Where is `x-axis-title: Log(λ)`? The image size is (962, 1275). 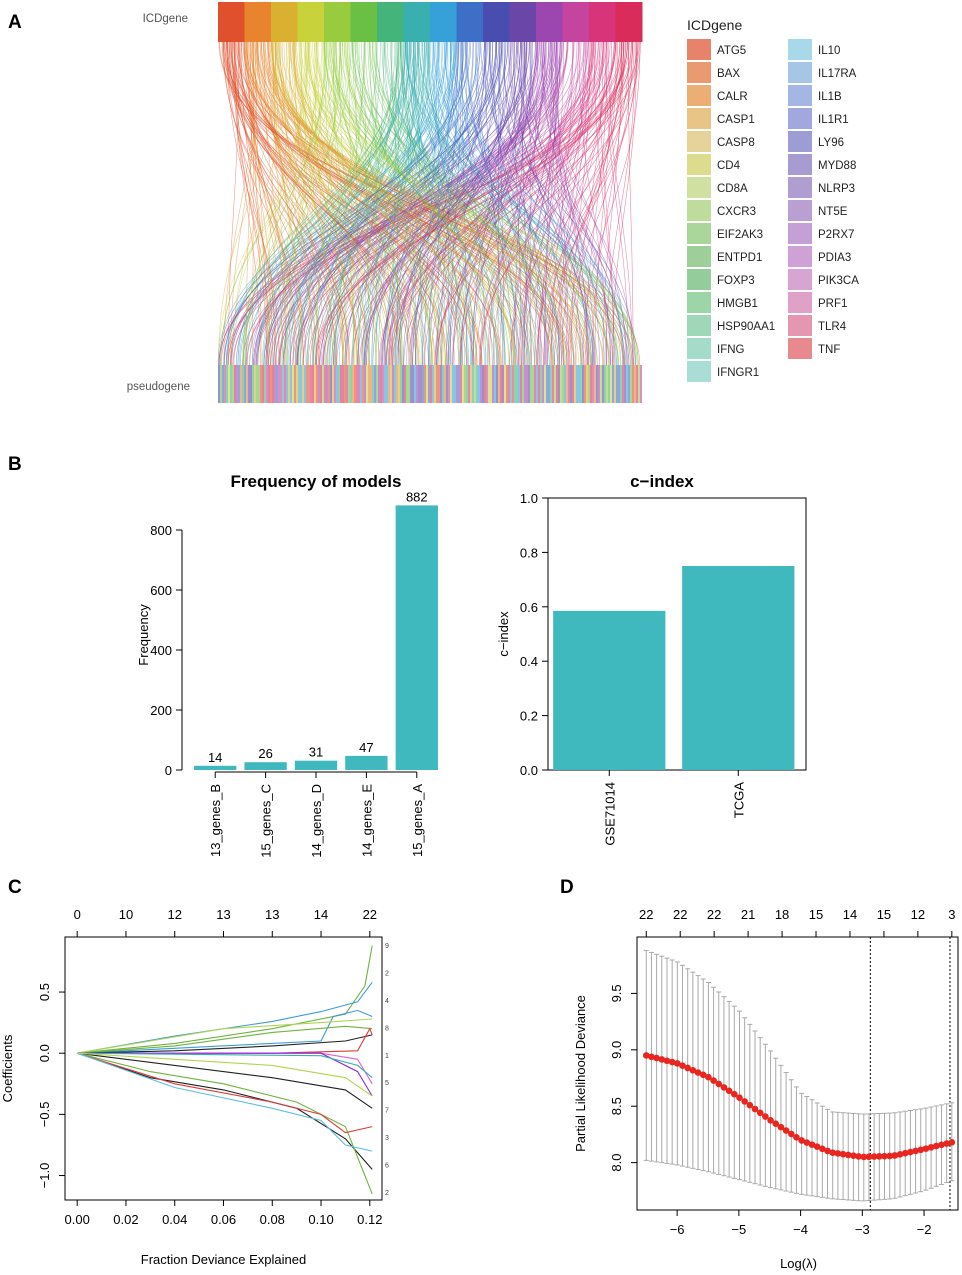 x-axis-title: Log(λ) is located at coordinates (798, 1263).